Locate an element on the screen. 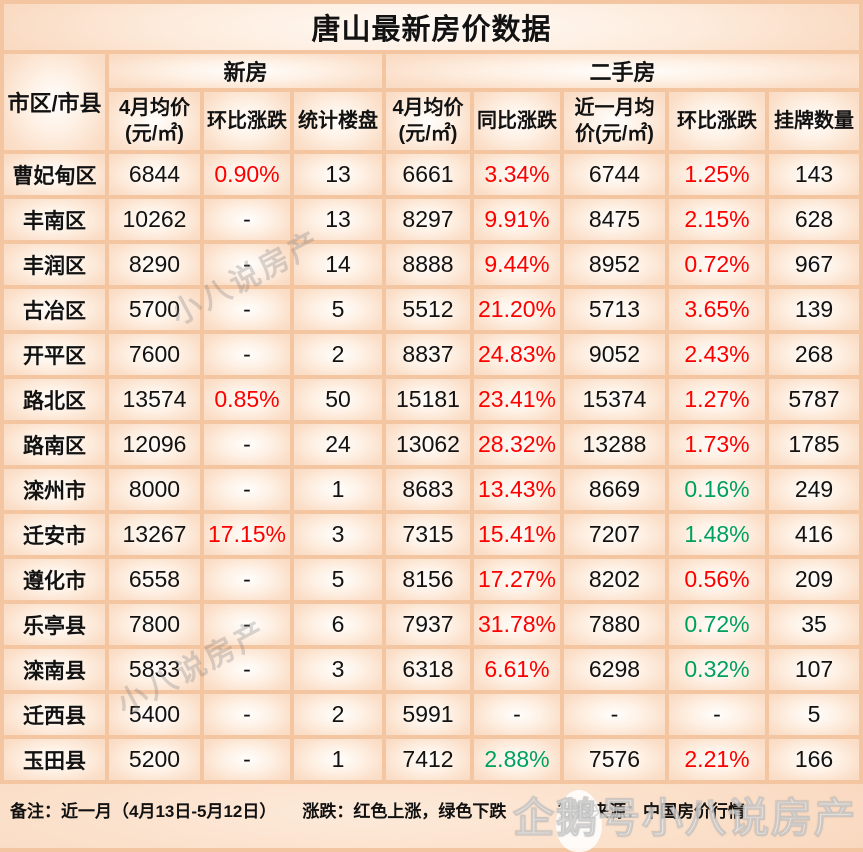 This screenshot has width=863, height=852. table-cell: 3.34% is located at coordinates (517, 174).